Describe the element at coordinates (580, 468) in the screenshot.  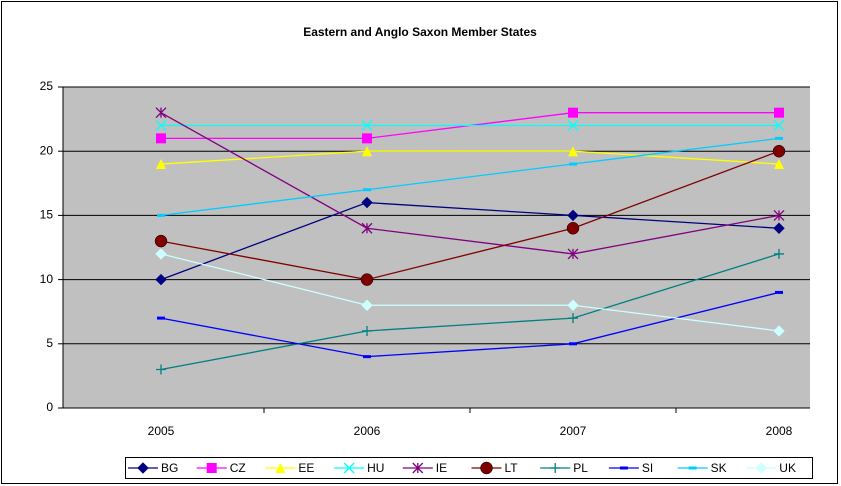
I see `legend-label: PL` at that location.